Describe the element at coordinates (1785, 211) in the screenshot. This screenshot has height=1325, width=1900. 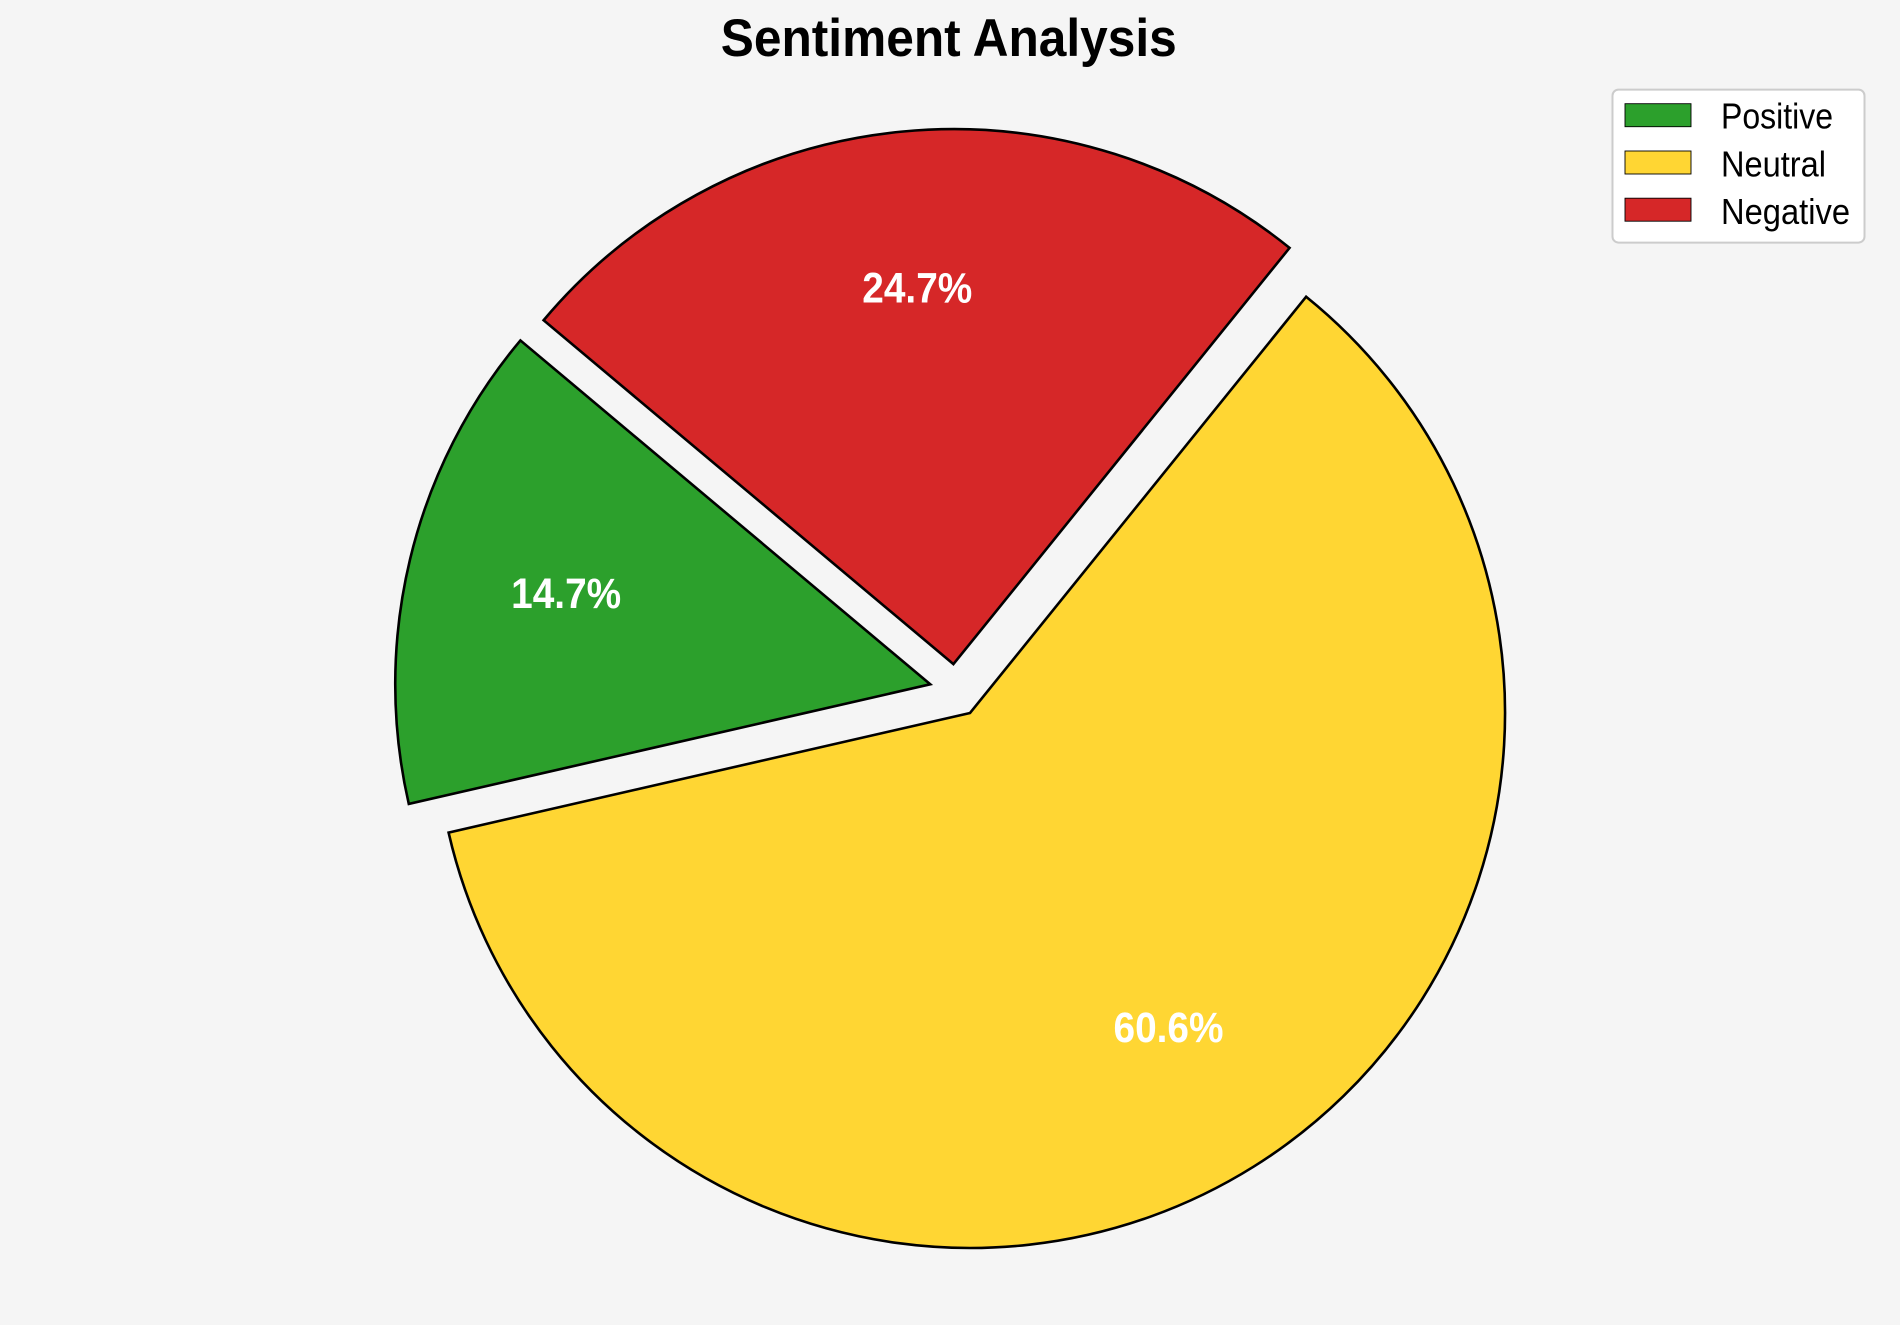
I see `svg-text: Negative` at that location.